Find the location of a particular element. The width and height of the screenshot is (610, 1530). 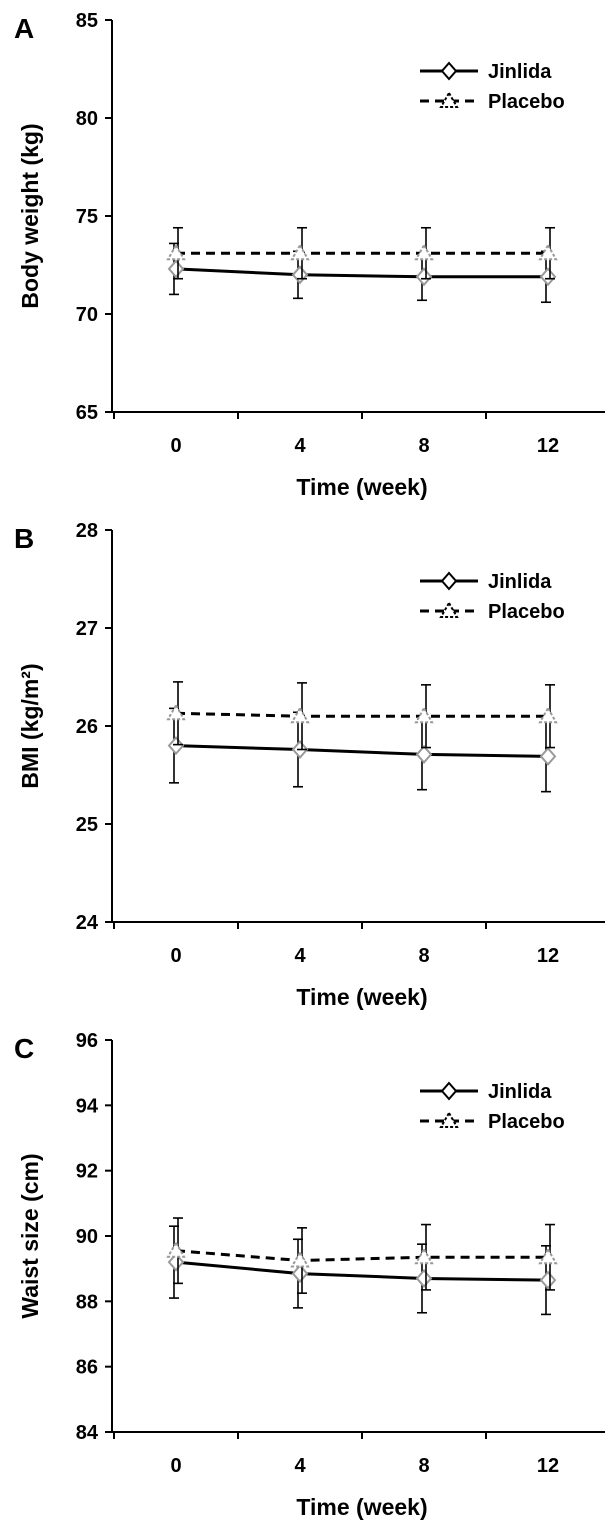

y-tick-label: 80 is located at coordinates (87, 119).